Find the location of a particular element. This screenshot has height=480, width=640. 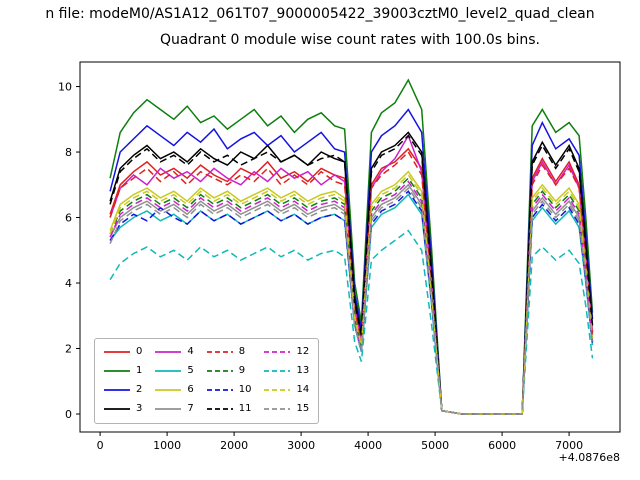

y-tick-label-4: 4 is located at coordinates (68, 283).